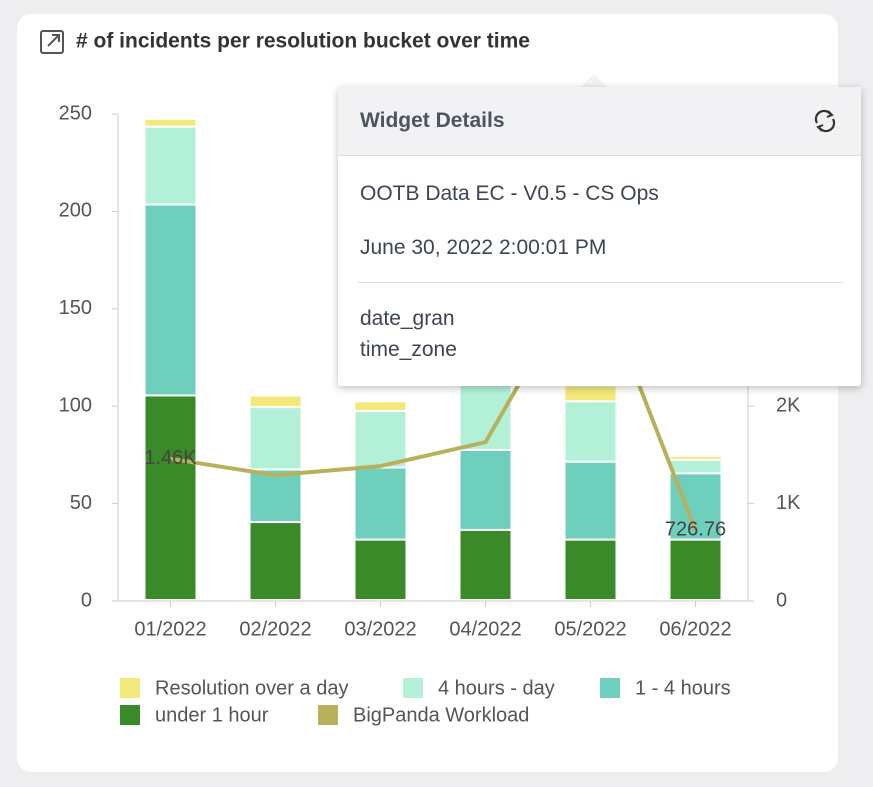 This screenshot has width=873, height=787. I want to click on popup-header: Widget Details, so click(599, 121).